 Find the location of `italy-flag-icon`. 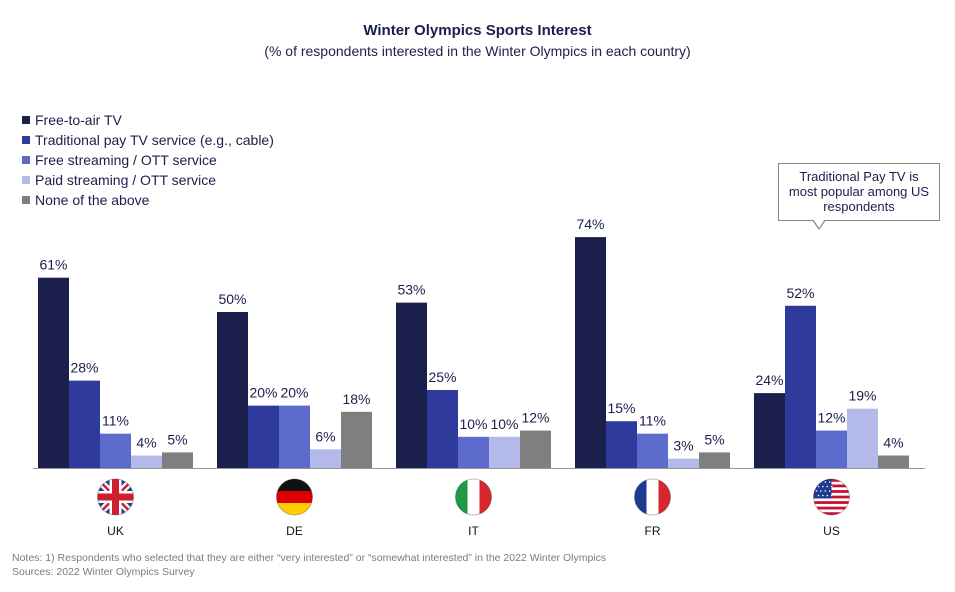

italy-flag-icon is located at coordinates (473, 497).